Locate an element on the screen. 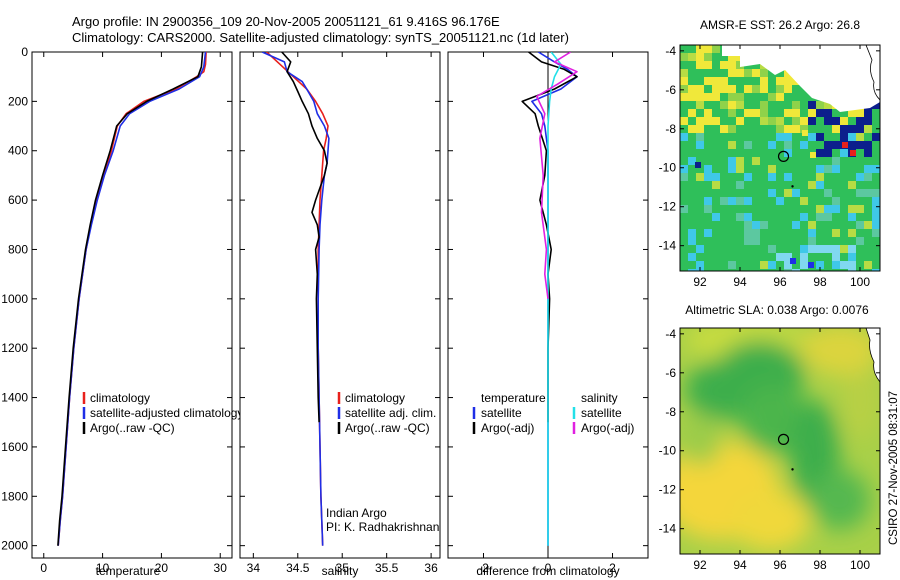 The height and width of the screenshot is (580, 900). difference-xlabel: difference from climatology is located at coordinates (547, 571).